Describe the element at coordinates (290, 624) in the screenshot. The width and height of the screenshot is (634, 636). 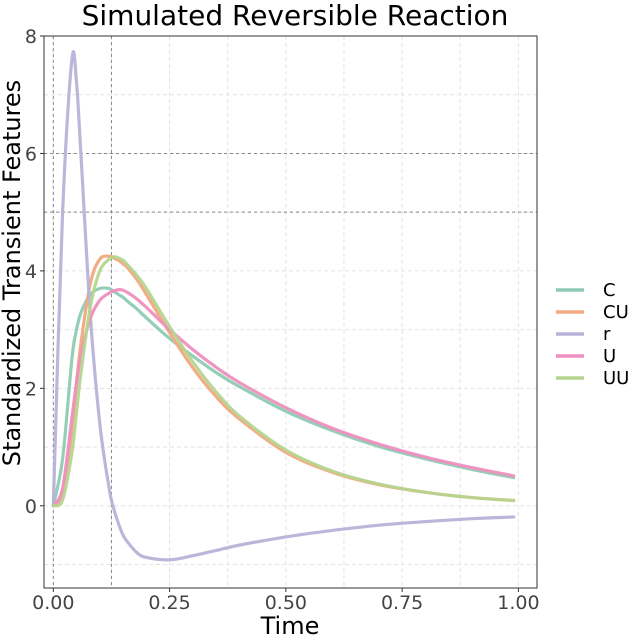
I see `x-axis-label: Time` at that location.